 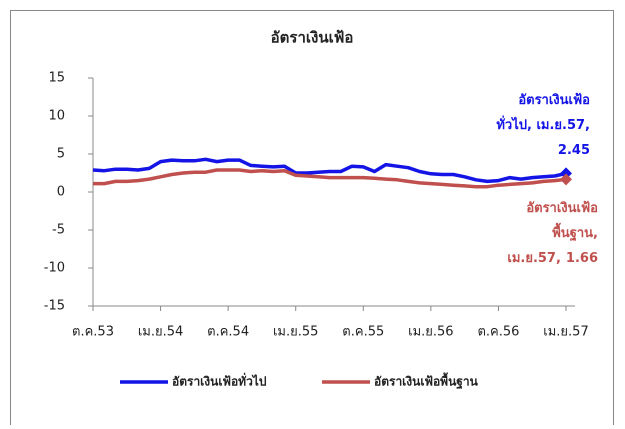 I want to click on legend-label: อัตราเงินเฟ้อทั่วไป, so click(x=219, y=381).